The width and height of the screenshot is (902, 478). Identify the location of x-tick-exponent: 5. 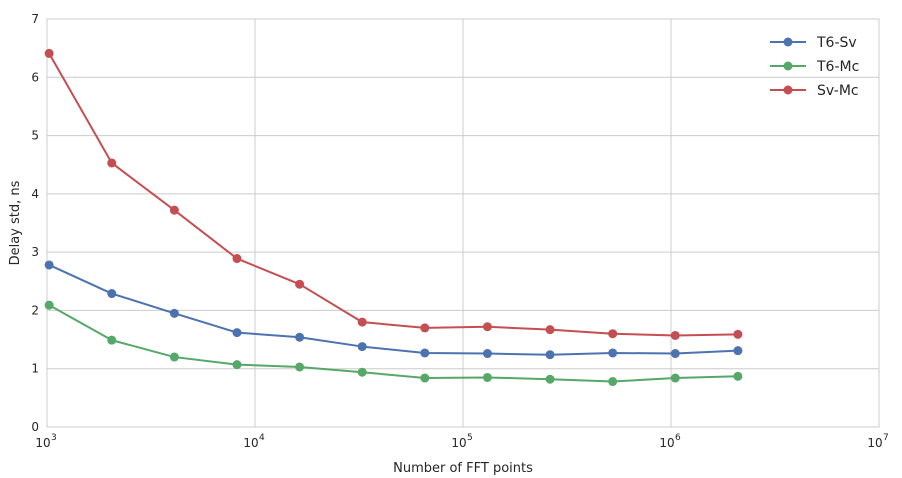
(470, 438).